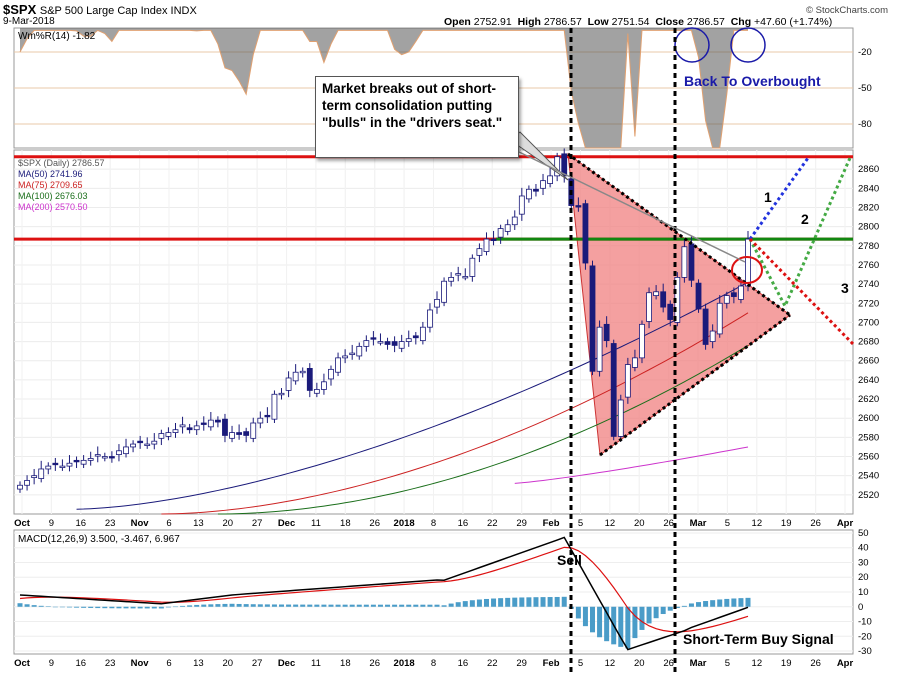  Describe the element at coordinates (61, 163) in the screenshot. I see `legend-spx: $SPX (Daily) 2786.57` at that location.